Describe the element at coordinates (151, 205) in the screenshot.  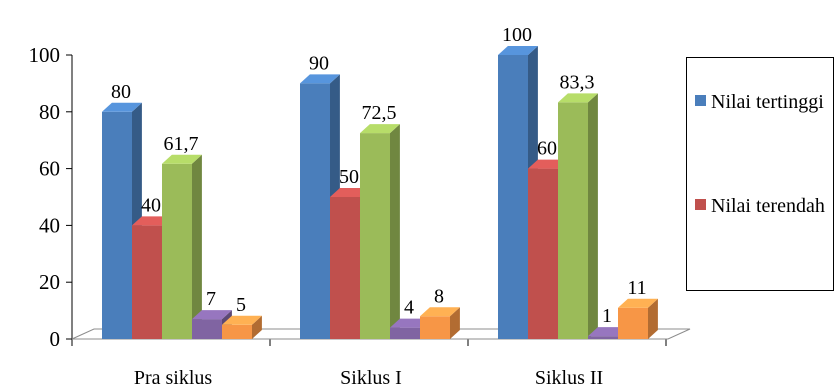
I see `data-label: 40` at that location.